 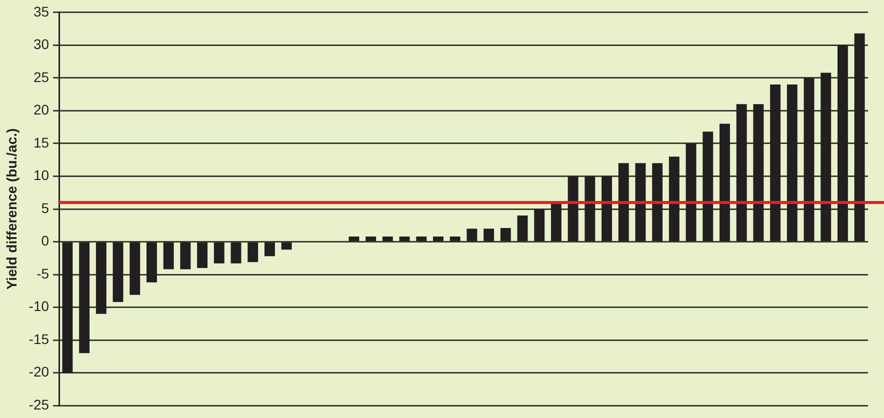 What do you see at coordinates (45, 208) in the screenshot?
I see `y-tick-label: 5` at bounding box center [45, 208].